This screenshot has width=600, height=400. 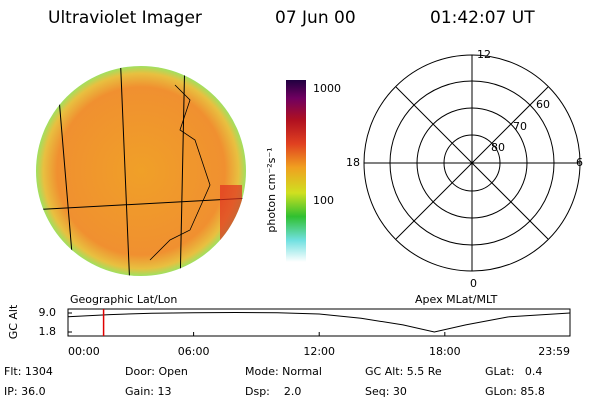 I want to click on info-field: Door: Open, so click(x=156, y=371).